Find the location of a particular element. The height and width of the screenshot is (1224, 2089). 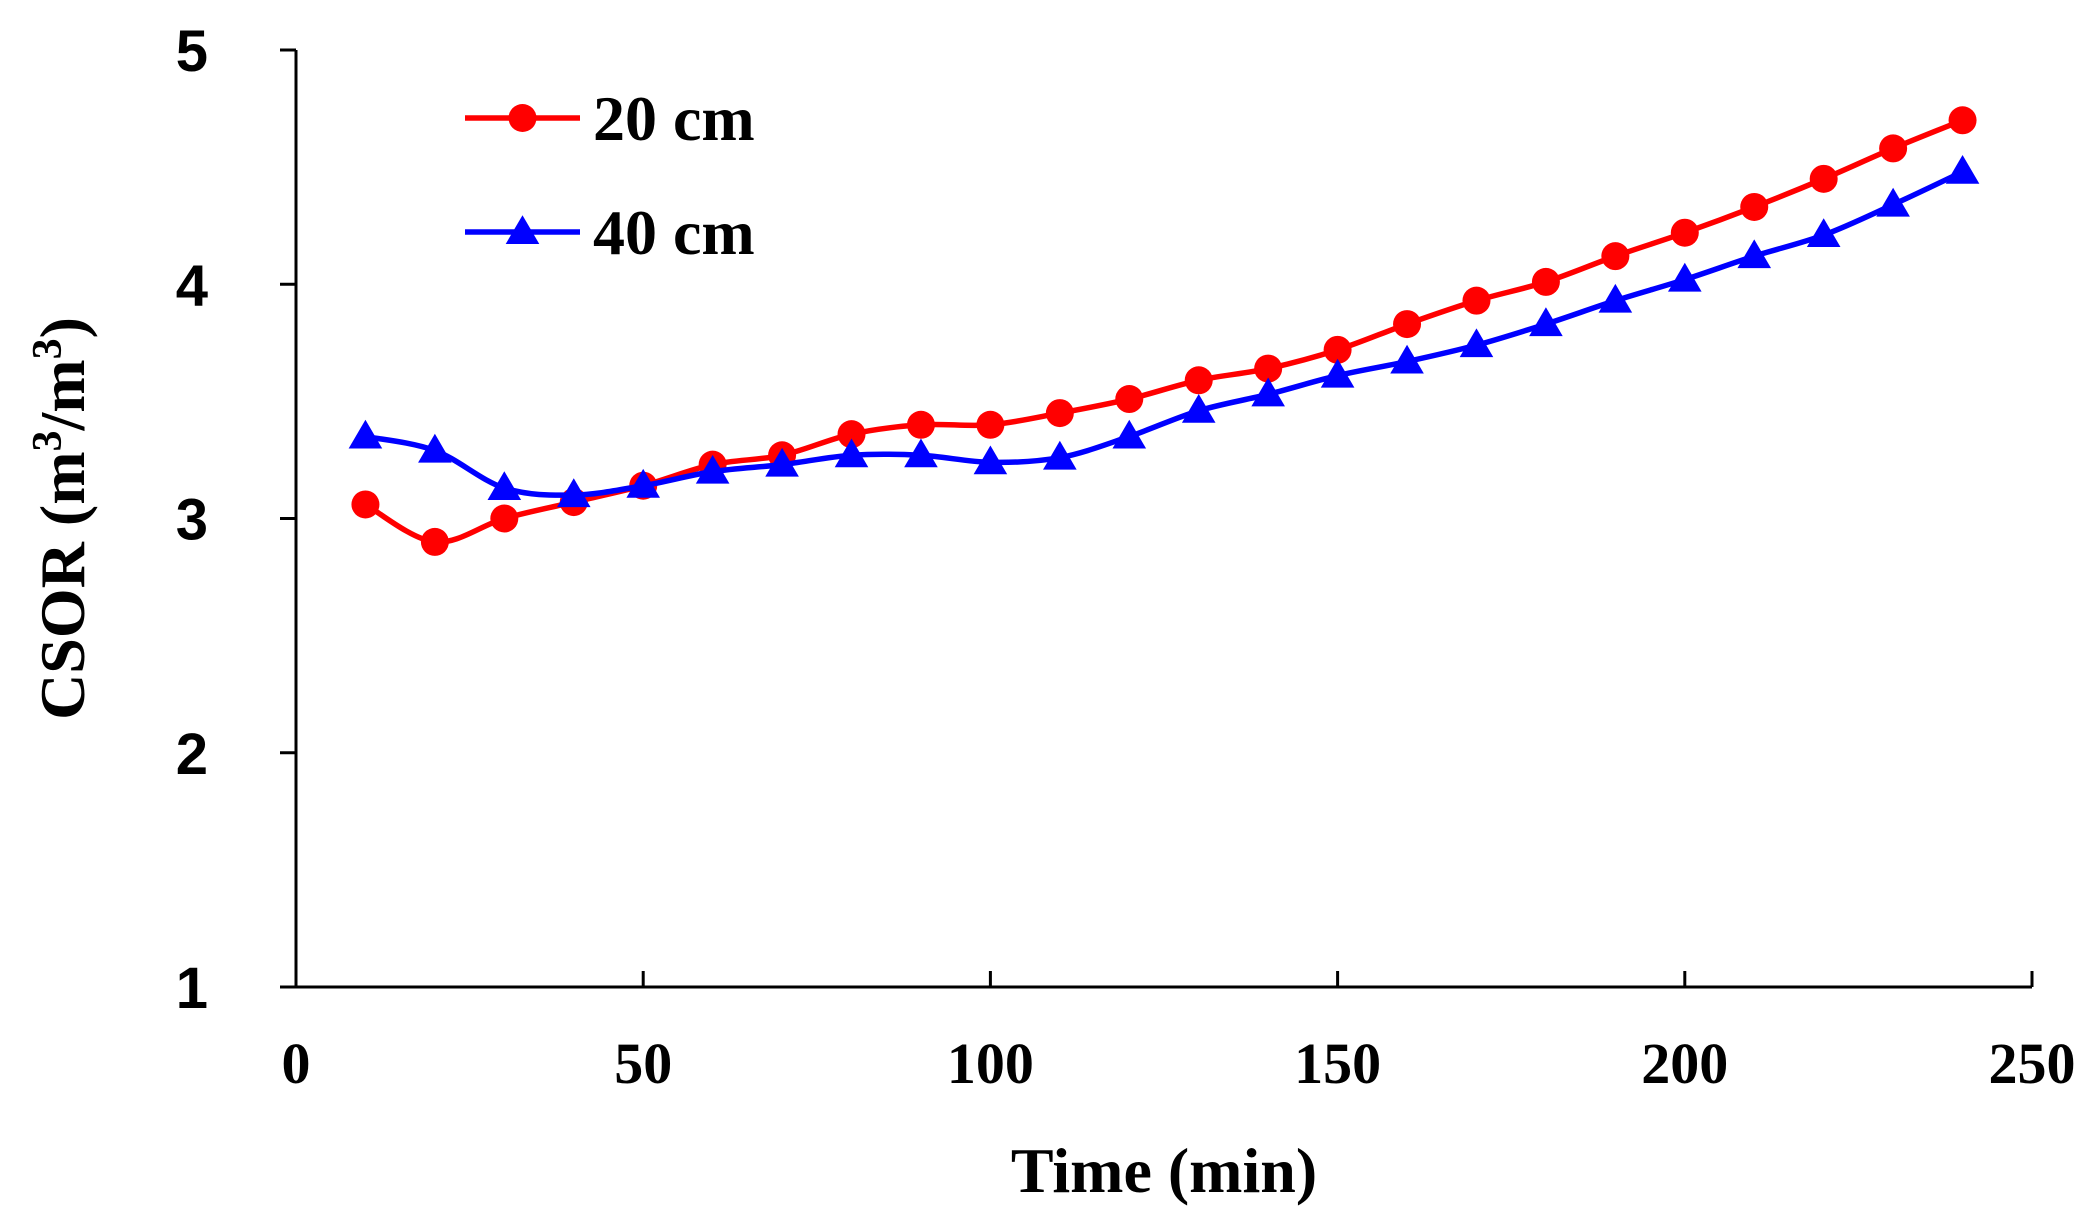

legend-item-40-cm: 40 cm is located at coordinates (610, 232).